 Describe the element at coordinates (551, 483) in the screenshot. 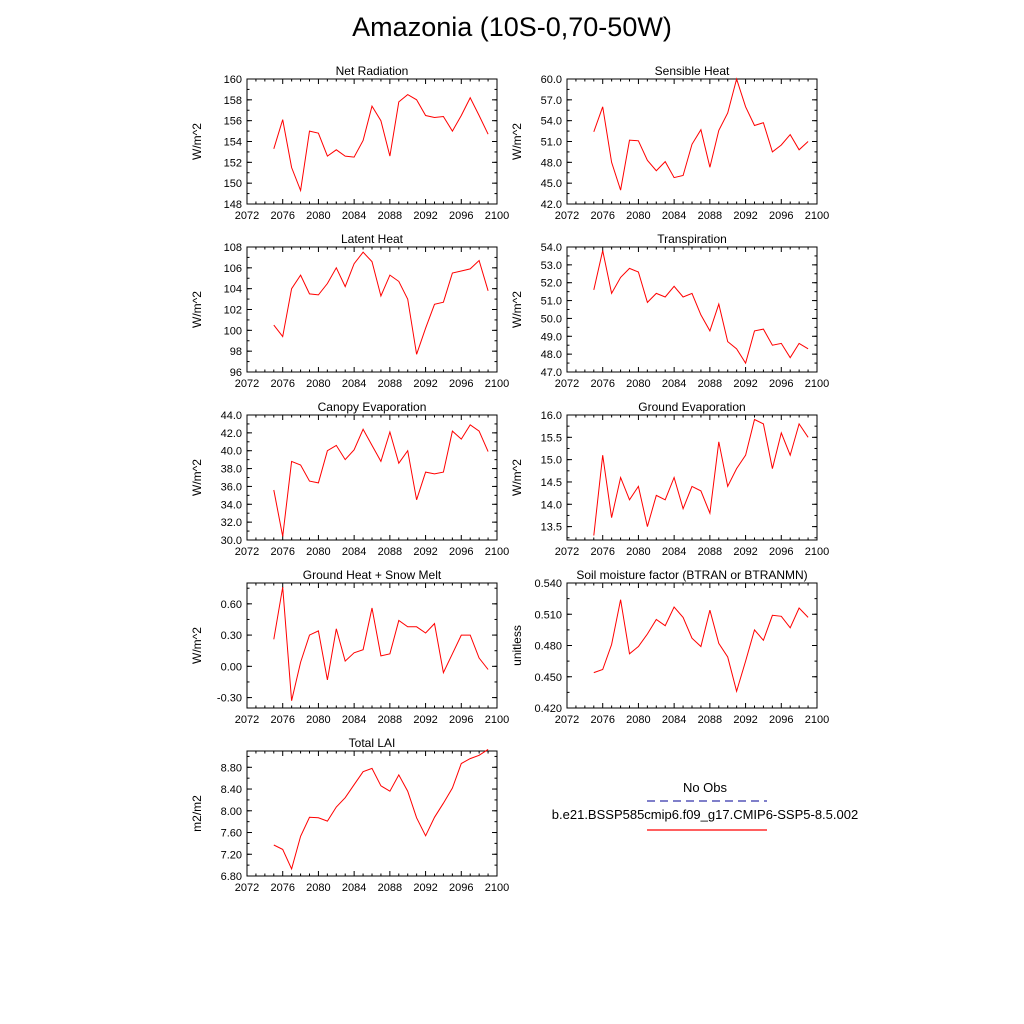

I see `y-tick-label: 14.5` at that location.